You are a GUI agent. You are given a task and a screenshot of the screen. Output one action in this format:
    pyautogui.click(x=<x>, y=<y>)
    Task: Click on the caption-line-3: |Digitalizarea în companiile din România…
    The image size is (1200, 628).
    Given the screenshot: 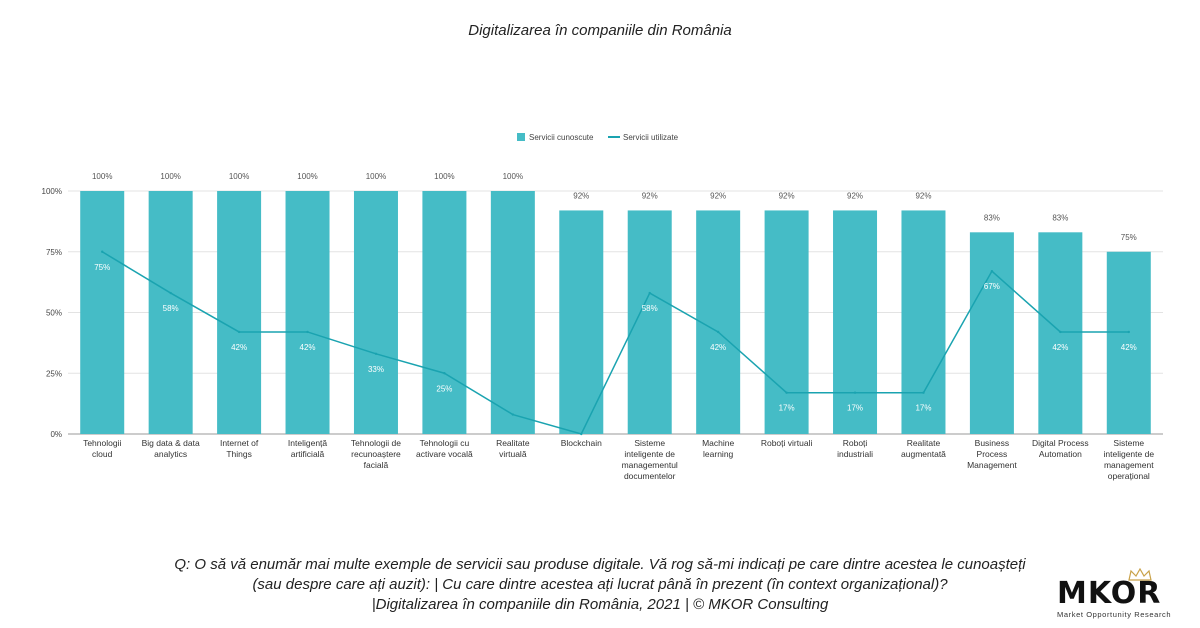 What is the action you would take?
    pyautogui.click(x=600, y=604)
    